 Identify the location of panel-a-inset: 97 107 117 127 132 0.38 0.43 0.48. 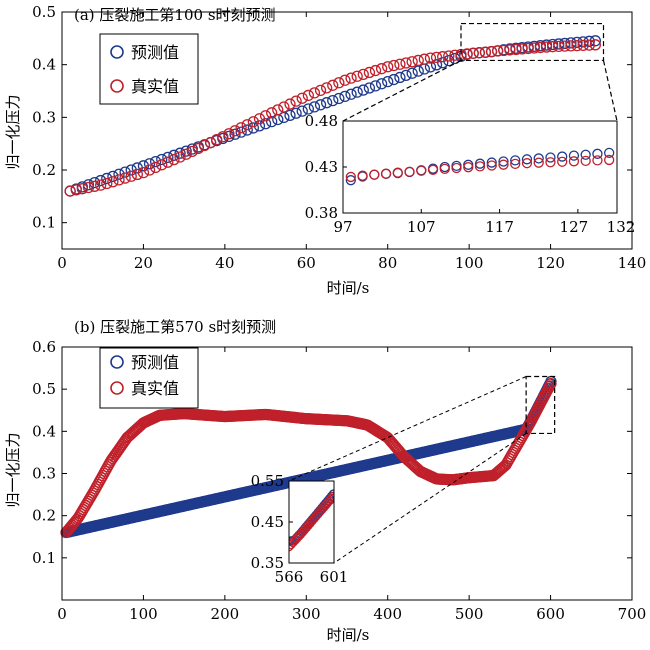
(470, 174).